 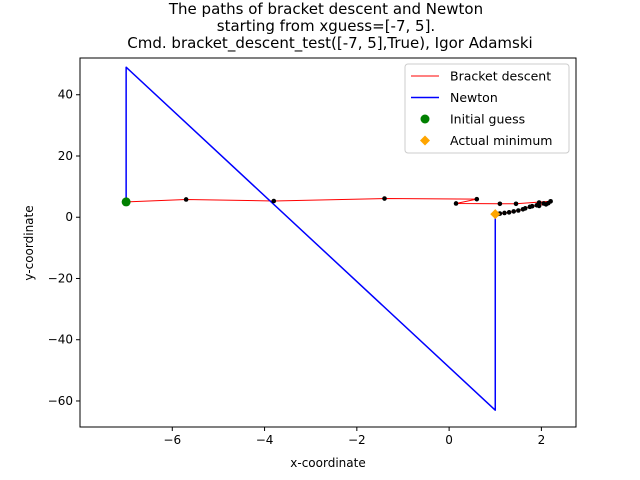 What do you see at coordinates (327, 463) in the screenshot?
I see `x-axis-label: x-coordinate` at bounding box center [327, 463].